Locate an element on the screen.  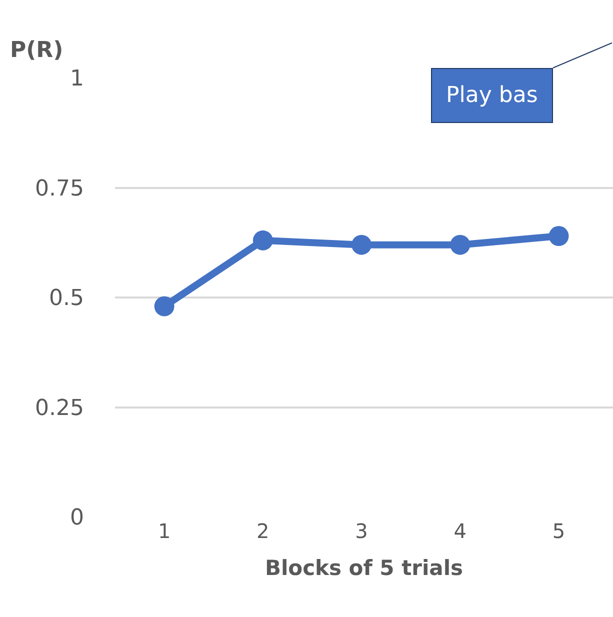
annotation: Play bas is located at coordinates (492, 95).